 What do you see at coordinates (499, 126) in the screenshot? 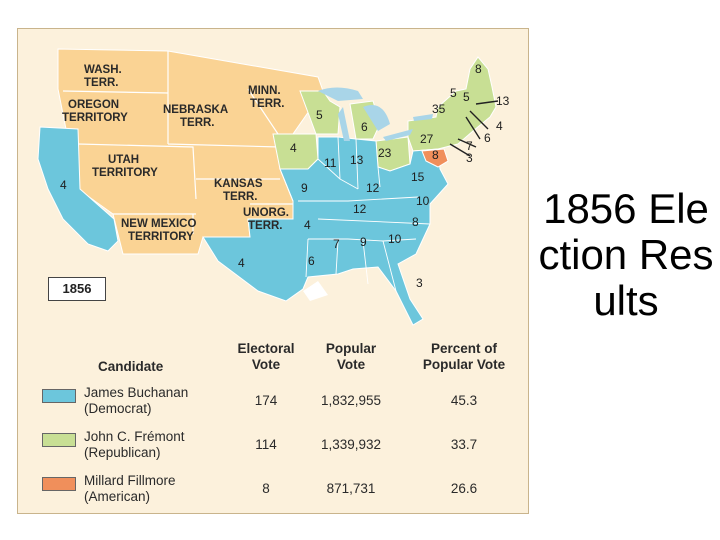
I see `ev-rhode-island: 4` at bounding box center [499, 126].